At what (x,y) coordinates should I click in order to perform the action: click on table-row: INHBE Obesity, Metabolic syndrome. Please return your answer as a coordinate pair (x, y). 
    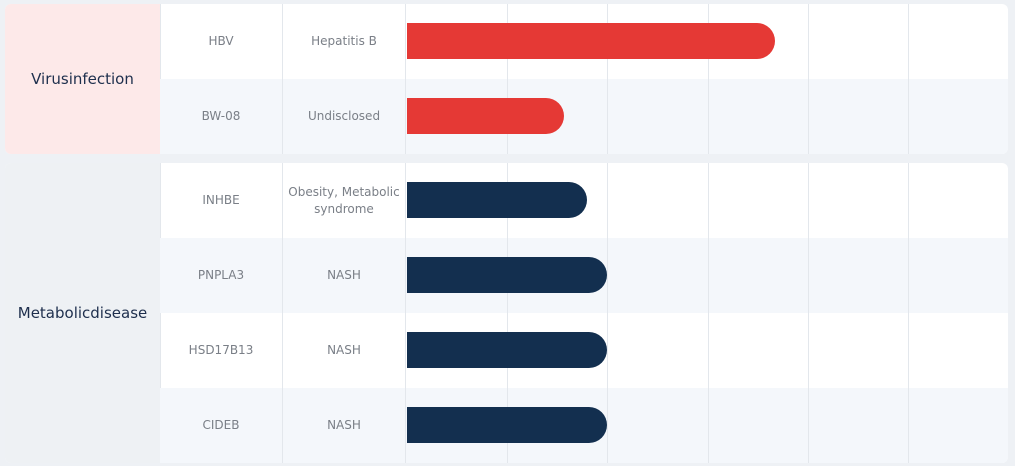
    Looking at the image, I should click on (584, 200).